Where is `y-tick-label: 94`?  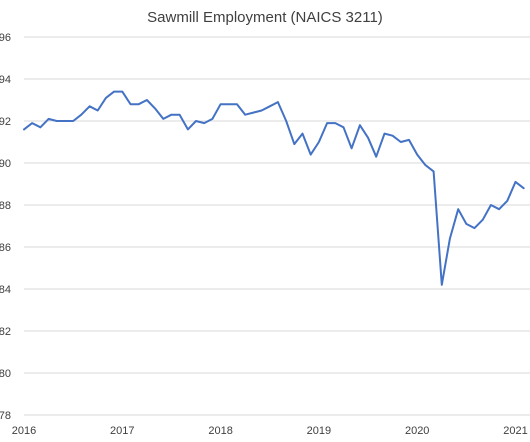 y-tick-label: 94 is located at coordinates (5, 80).